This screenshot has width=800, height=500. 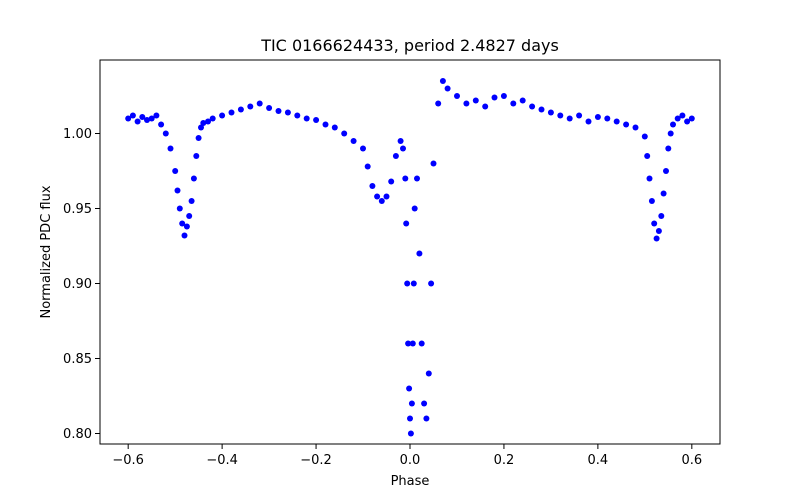 What do you see at coordinates (691, 460) in the screenshot?
I see `x-tick-label: 0.6` at bounding box center [691, 460].